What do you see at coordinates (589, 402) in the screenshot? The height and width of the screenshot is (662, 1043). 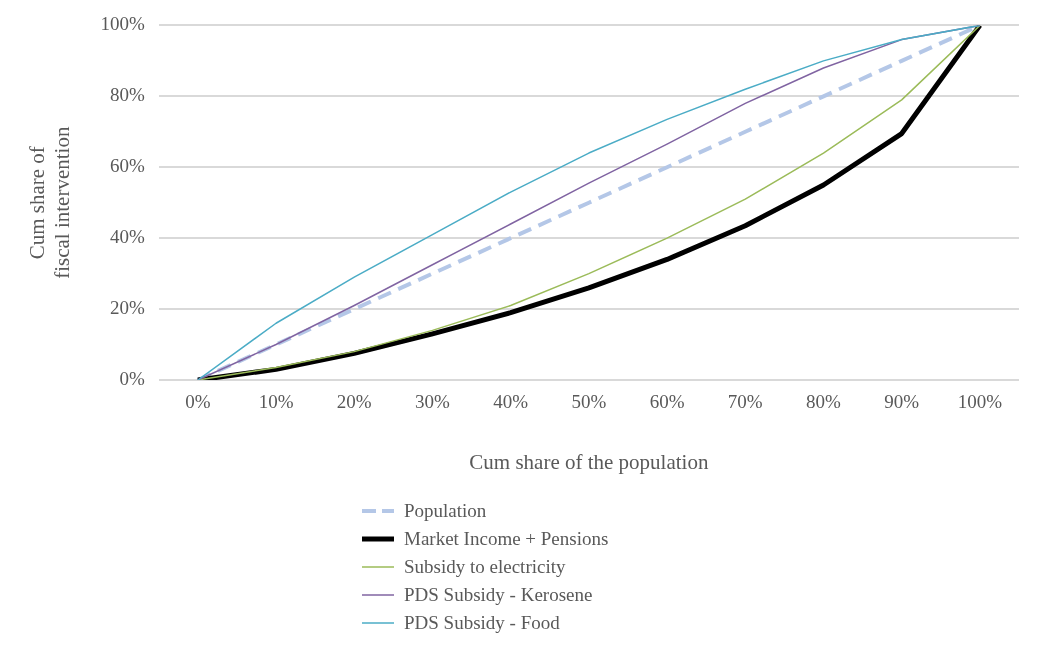 I see `x-tick-label: 50%` at bounding box center [589, 402].